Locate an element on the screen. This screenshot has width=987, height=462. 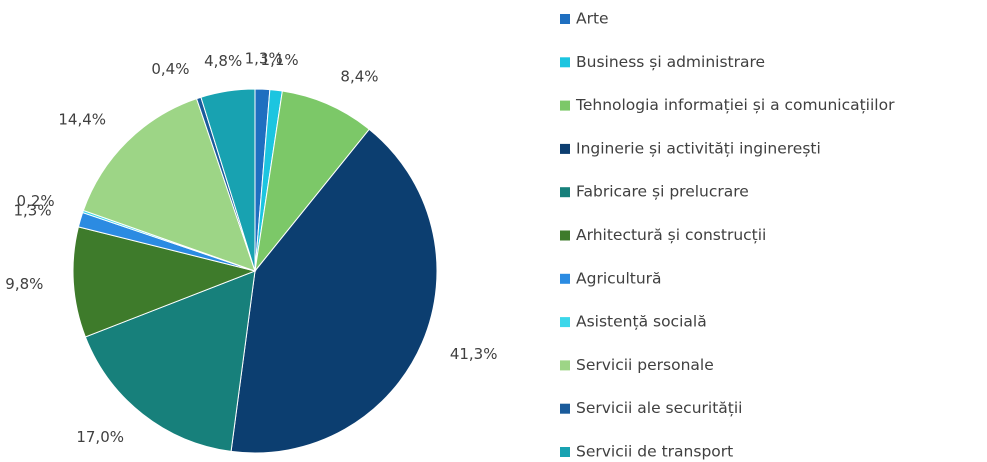
data-label: 1,1% is located at coordinates (280, 60).